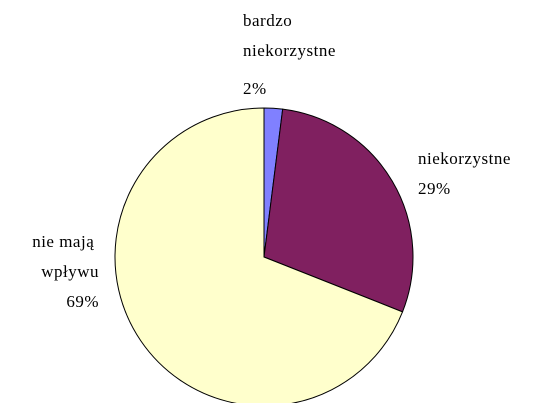  I want to click on value-label: 29%, so click(434, 188).